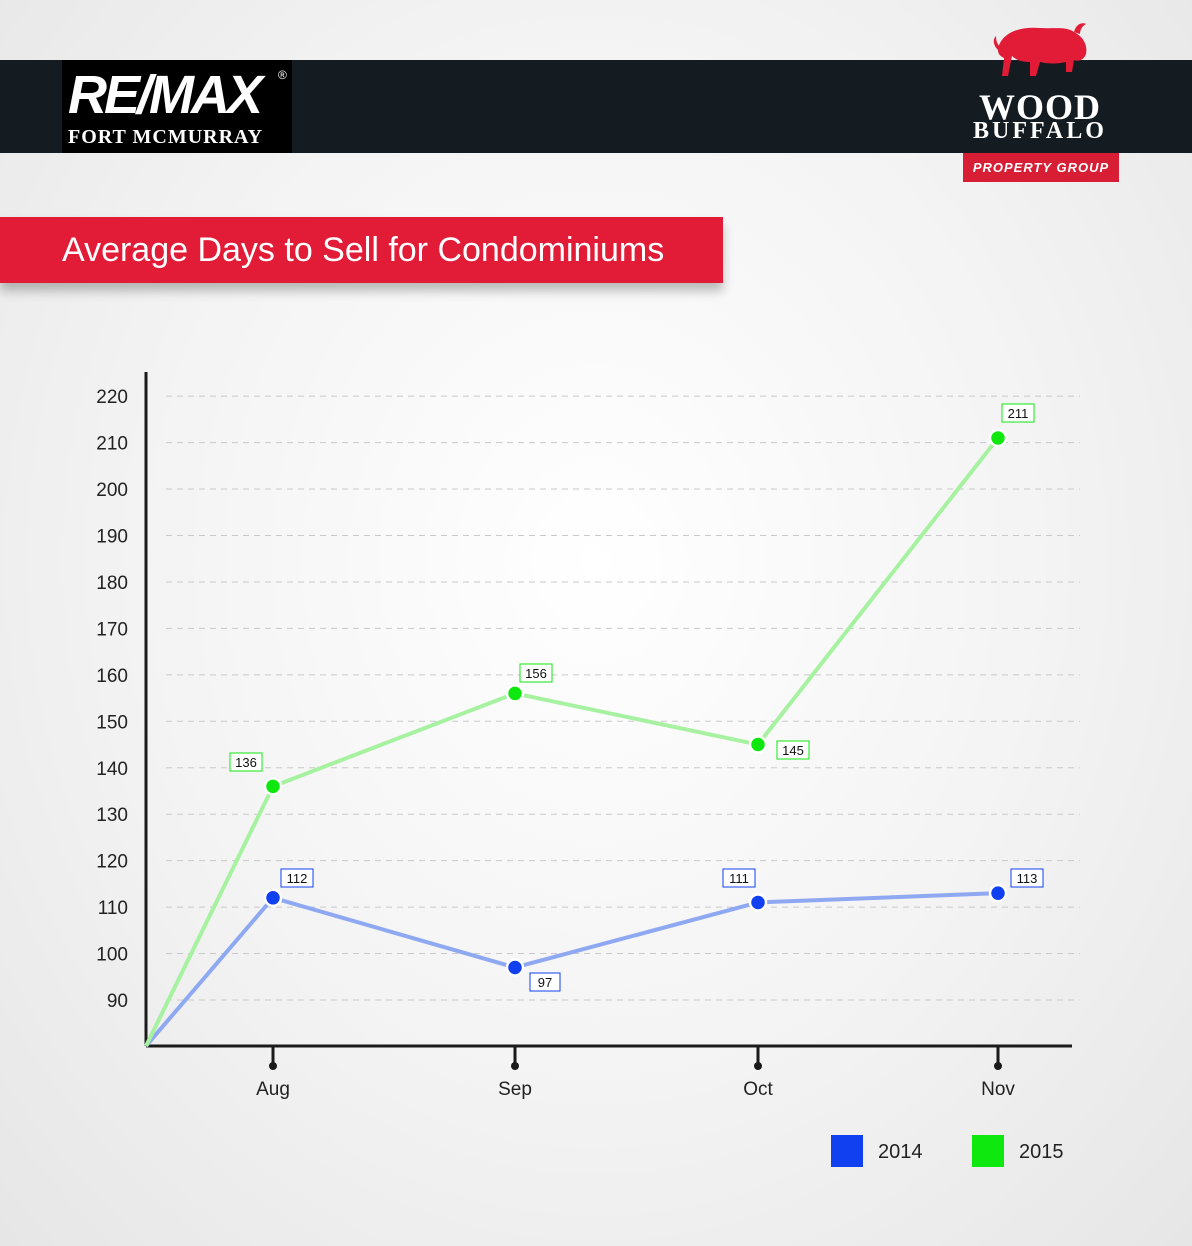 This screenshot has width=1192, height=1246. What do you see at coordinates (1041, 167) in the screenshot?
I see `wood-buffalo-tagline: PROPERTY GROUP` at bounding box center [1041, 167].